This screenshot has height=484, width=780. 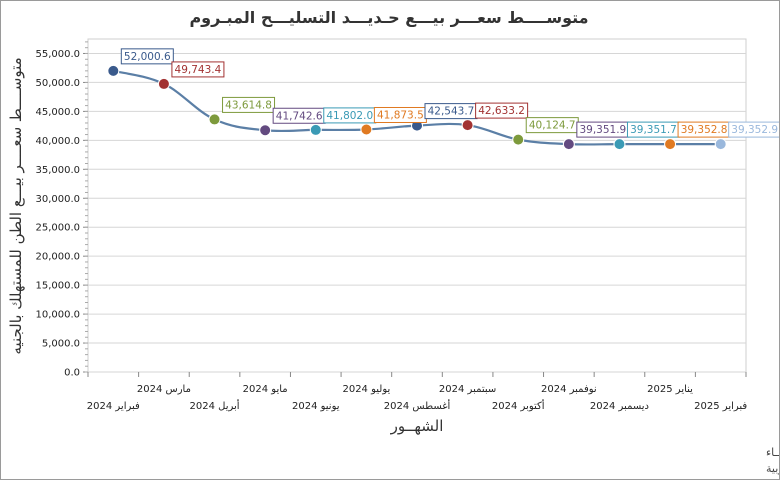 I want to click on data-label: 41,742.6, so click(x=299, y=116).